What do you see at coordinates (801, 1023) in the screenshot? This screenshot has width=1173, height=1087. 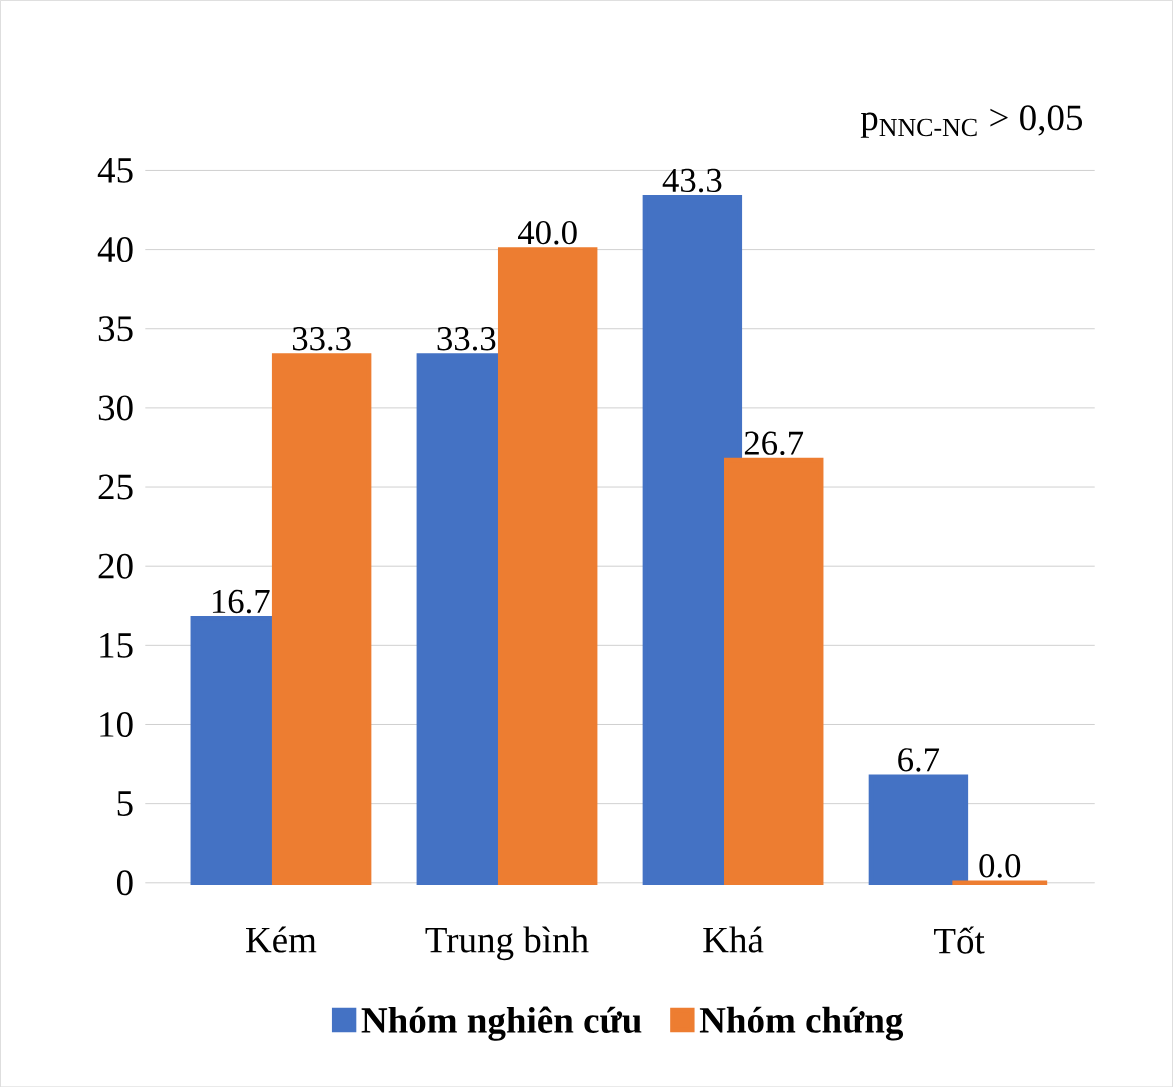 I see `legend-label: Nhóm chứng` at bounding box center [801, 1023].